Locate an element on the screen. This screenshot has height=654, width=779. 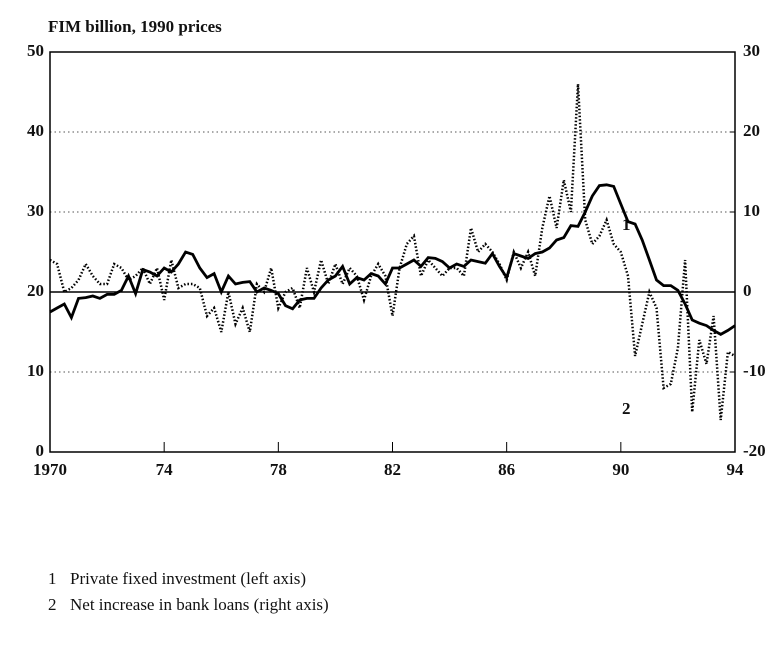
series-annotation: 2 is located at coordinates (626, 408).